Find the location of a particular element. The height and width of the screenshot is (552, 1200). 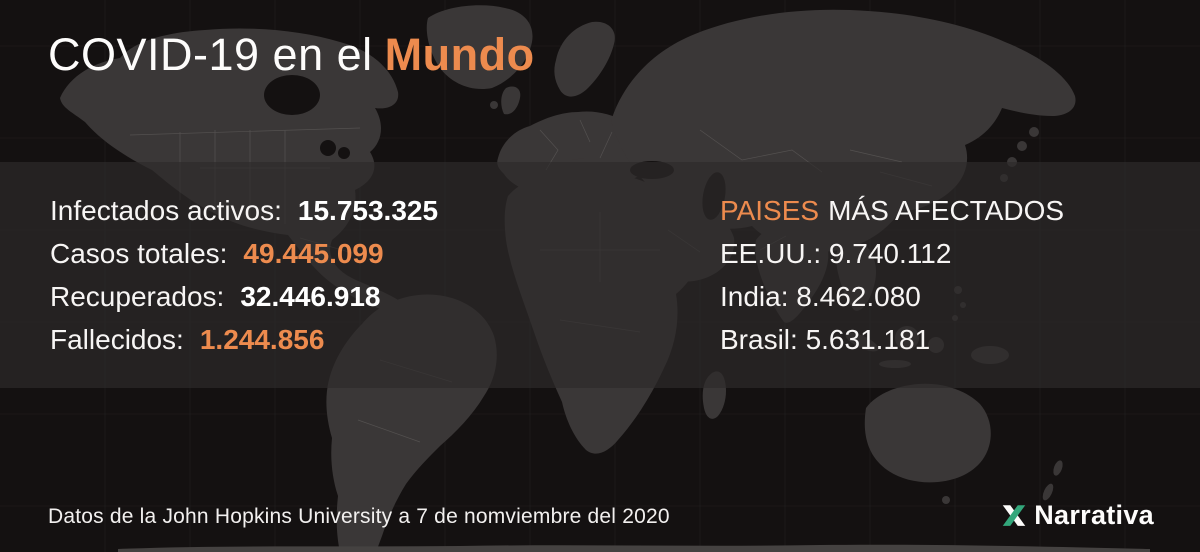

stat-label: Casos totales: is located at coordinates (139, 253).